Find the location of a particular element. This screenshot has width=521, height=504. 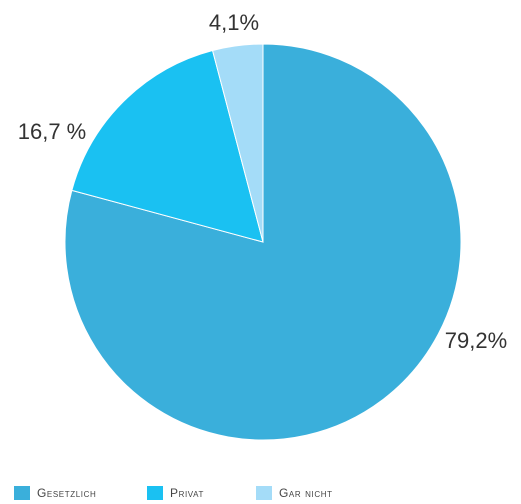

legend-label-gar-nicht: Gar nicht is located at coordinates (306, 493).